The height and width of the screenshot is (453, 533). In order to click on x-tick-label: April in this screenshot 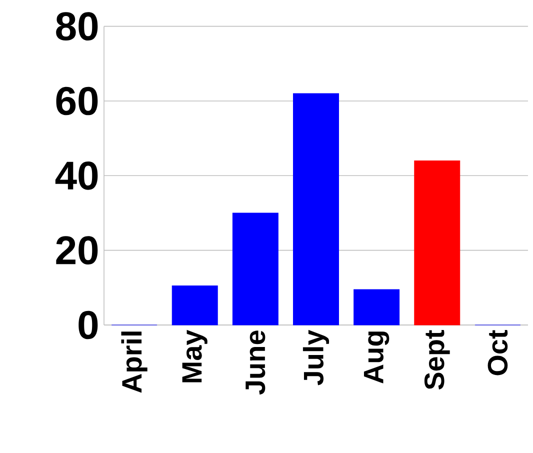, I will do `click(134, 362)`.